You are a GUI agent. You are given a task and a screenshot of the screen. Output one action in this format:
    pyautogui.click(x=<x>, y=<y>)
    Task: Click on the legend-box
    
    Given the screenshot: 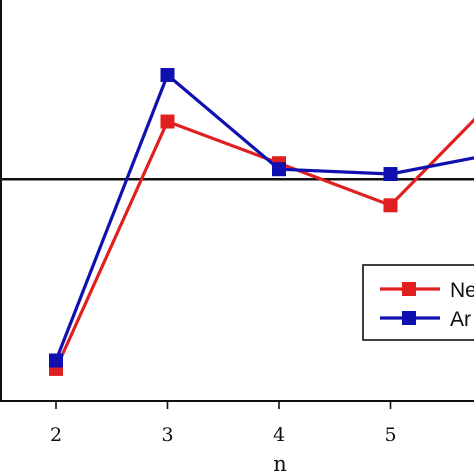 What is the action you would take?
    pyautogui.click(x=418, y=302)
    